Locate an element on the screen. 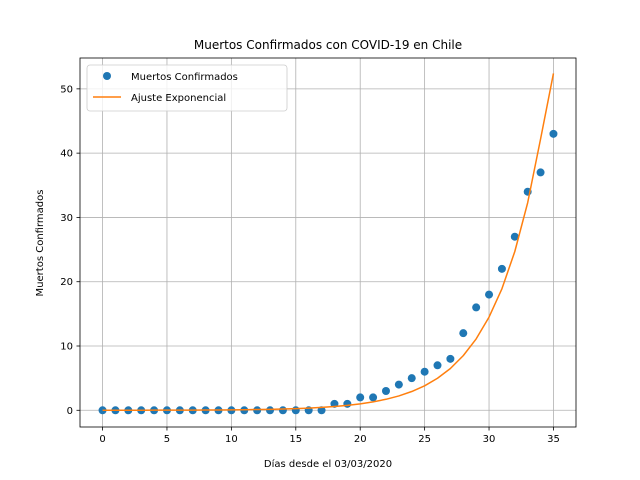 The height and width of the screenshot is (480, 640). x-tick-label: 20 is located at coordinates (360, 439).